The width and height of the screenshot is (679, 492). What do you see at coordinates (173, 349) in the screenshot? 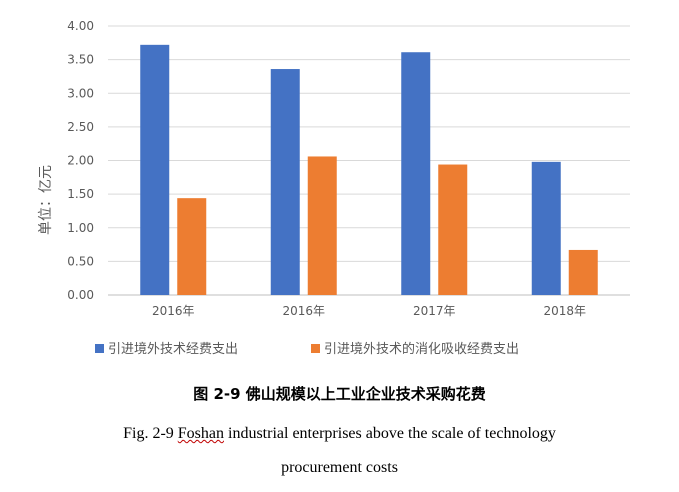
I see `legend-label-0: 引进境外技术经费支出` at bounding box center [173, 349].